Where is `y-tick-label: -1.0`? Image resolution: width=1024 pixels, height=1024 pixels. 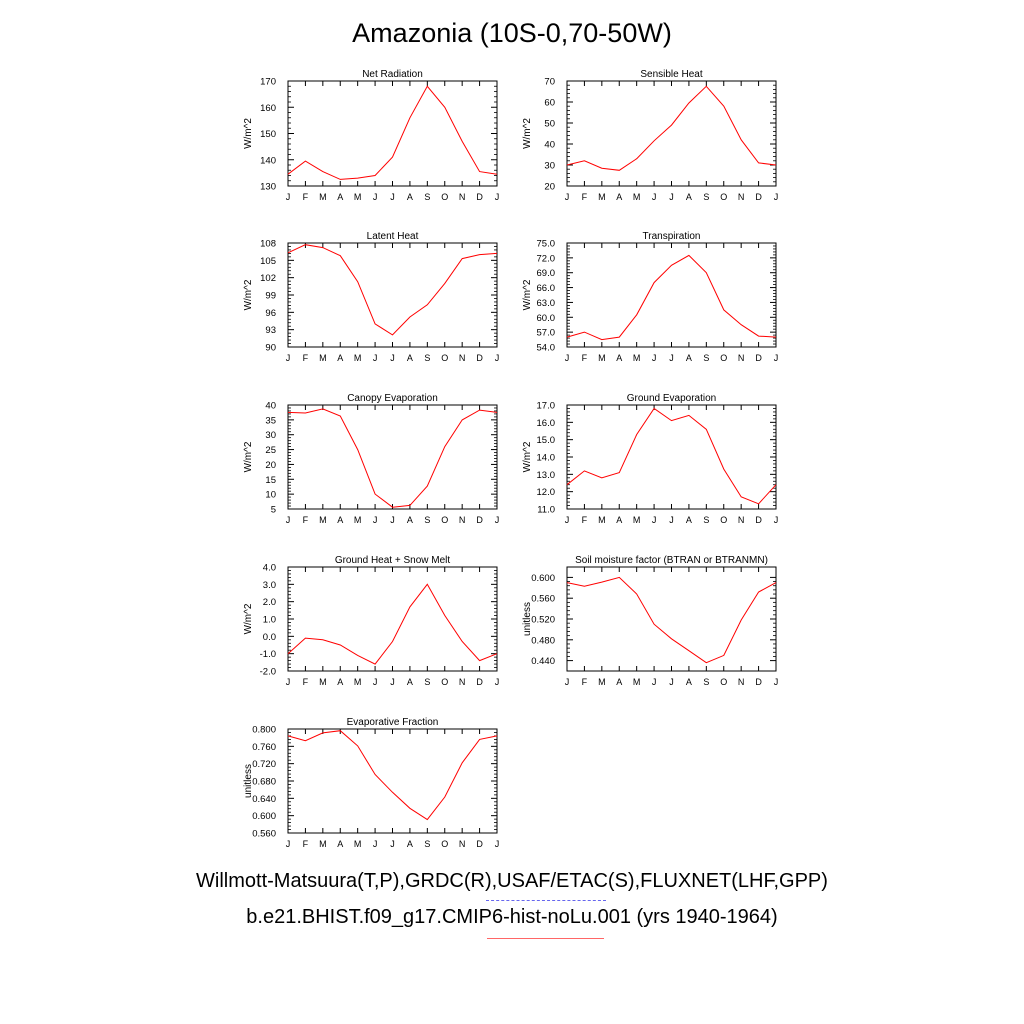 y-tick-label: -1.0 is located at coordinates (268, 654).